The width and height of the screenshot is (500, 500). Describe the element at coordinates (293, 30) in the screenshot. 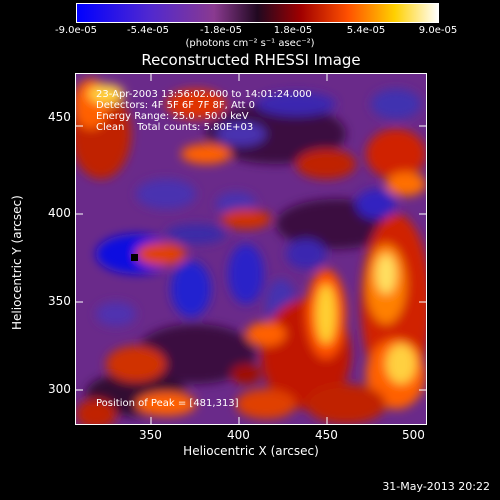

I see `colorbar-tick-label: 1.8e-05` at that location.